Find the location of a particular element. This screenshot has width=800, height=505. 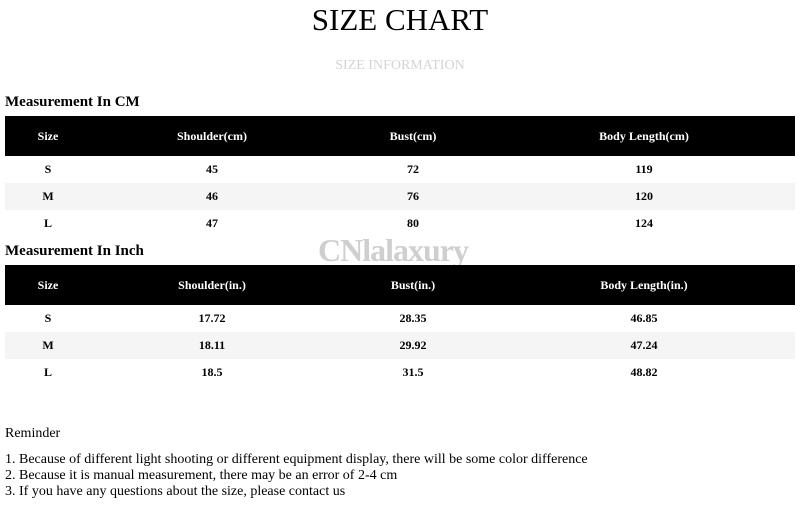

table-cell: 46.85 is located at coordinates (644, 318).